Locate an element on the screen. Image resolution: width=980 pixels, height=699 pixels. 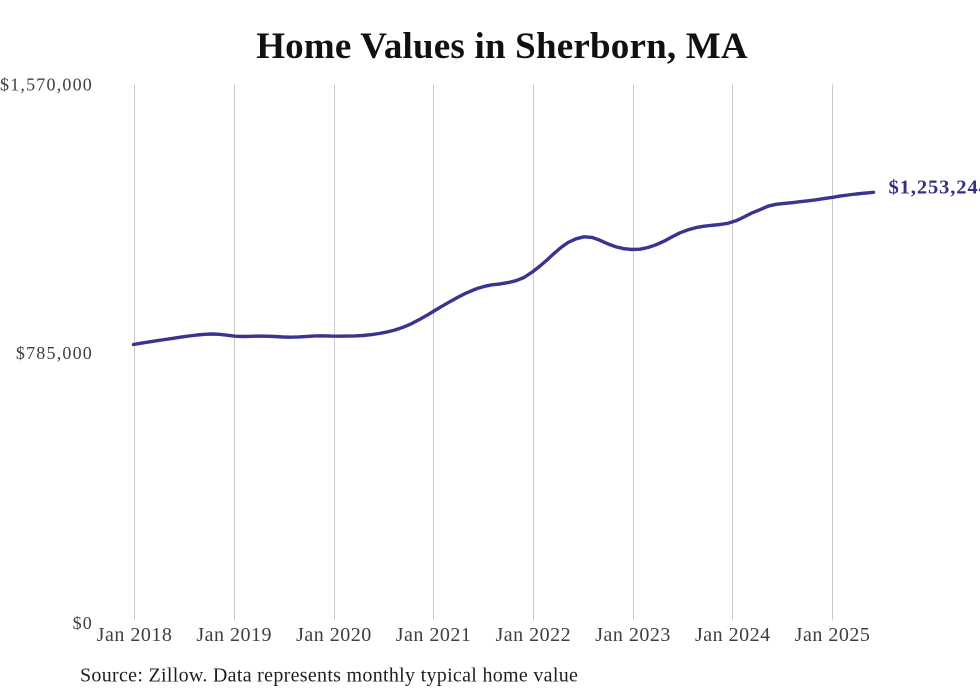
svg-text: Jan 2025 is located at coordinates (833, 635).